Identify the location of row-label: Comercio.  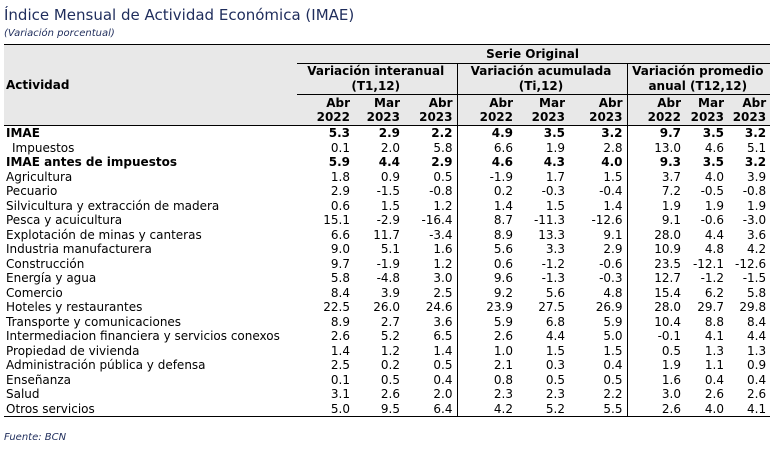
(34, 292).